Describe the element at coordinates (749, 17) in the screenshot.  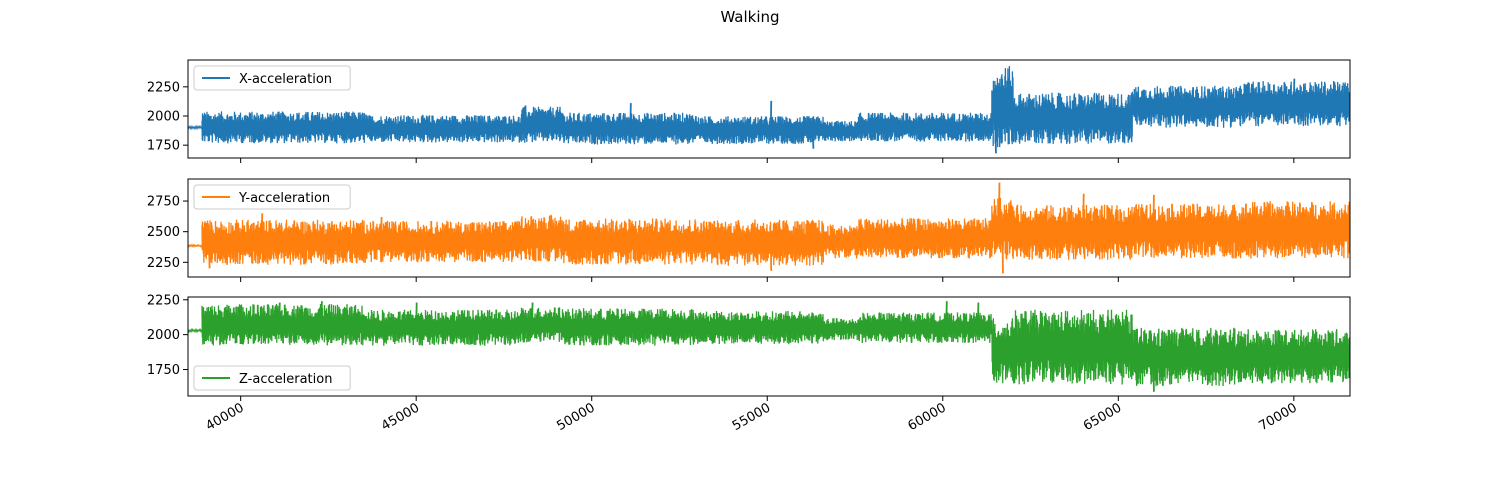
I see `chart-title: Walking` at that location.